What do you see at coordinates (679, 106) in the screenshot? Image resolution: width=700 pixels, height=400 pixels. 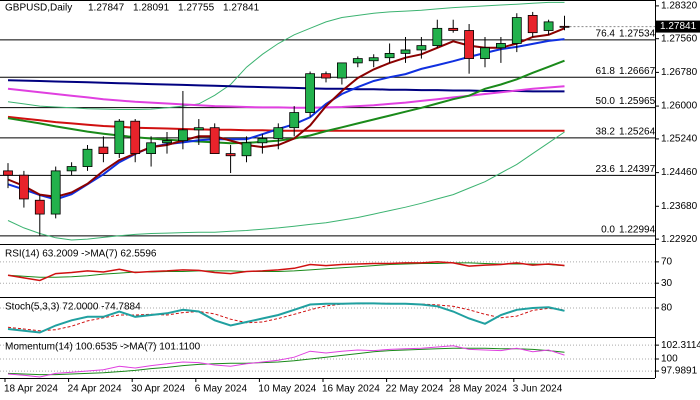 I see `y-tick-label: 1.26000` at bounding box center [679, 106].